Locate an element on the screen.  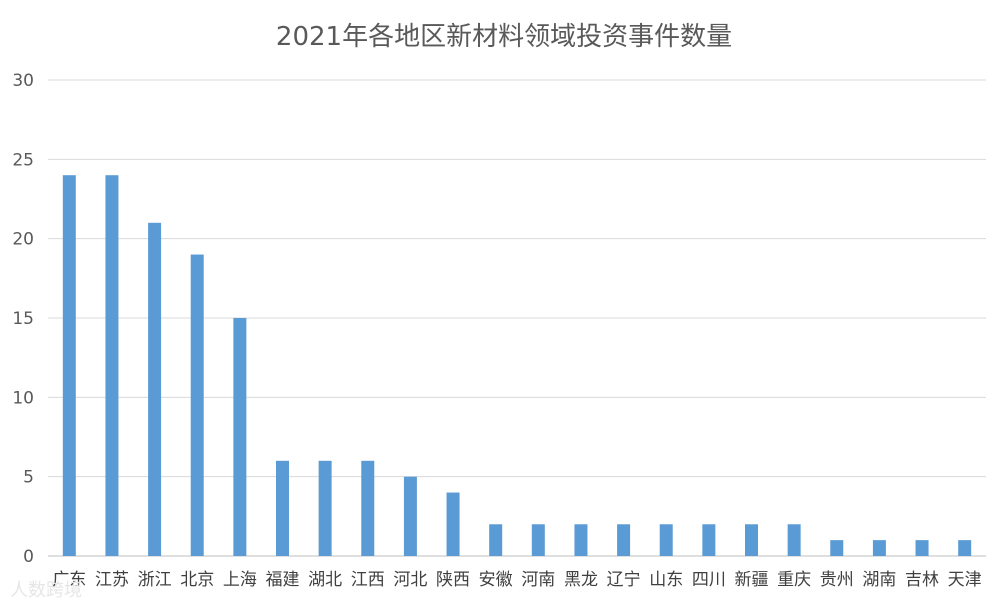
bar-安徽 is located at coordinates (496, 540).